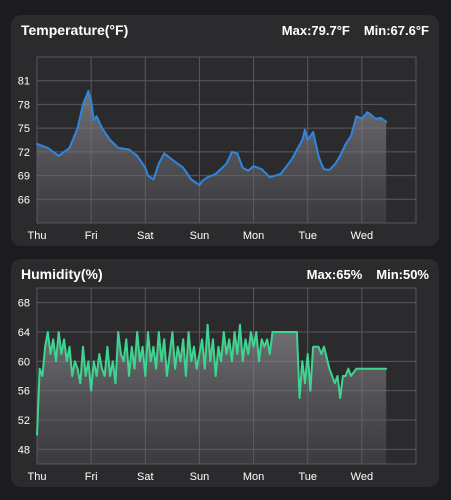  I want to click on temperature-x-tick-label: Mon, so click(253, 236).